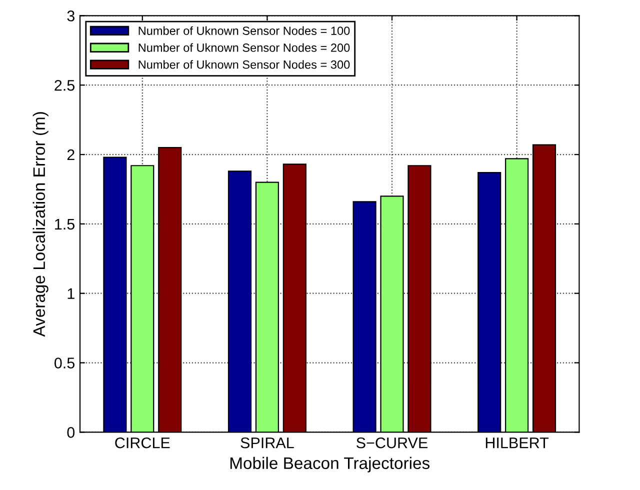  What do you see at coordinates (64, 363) in the screenshot?
I see `y-tick-label: 0.5` at bounding box center [64, 363].